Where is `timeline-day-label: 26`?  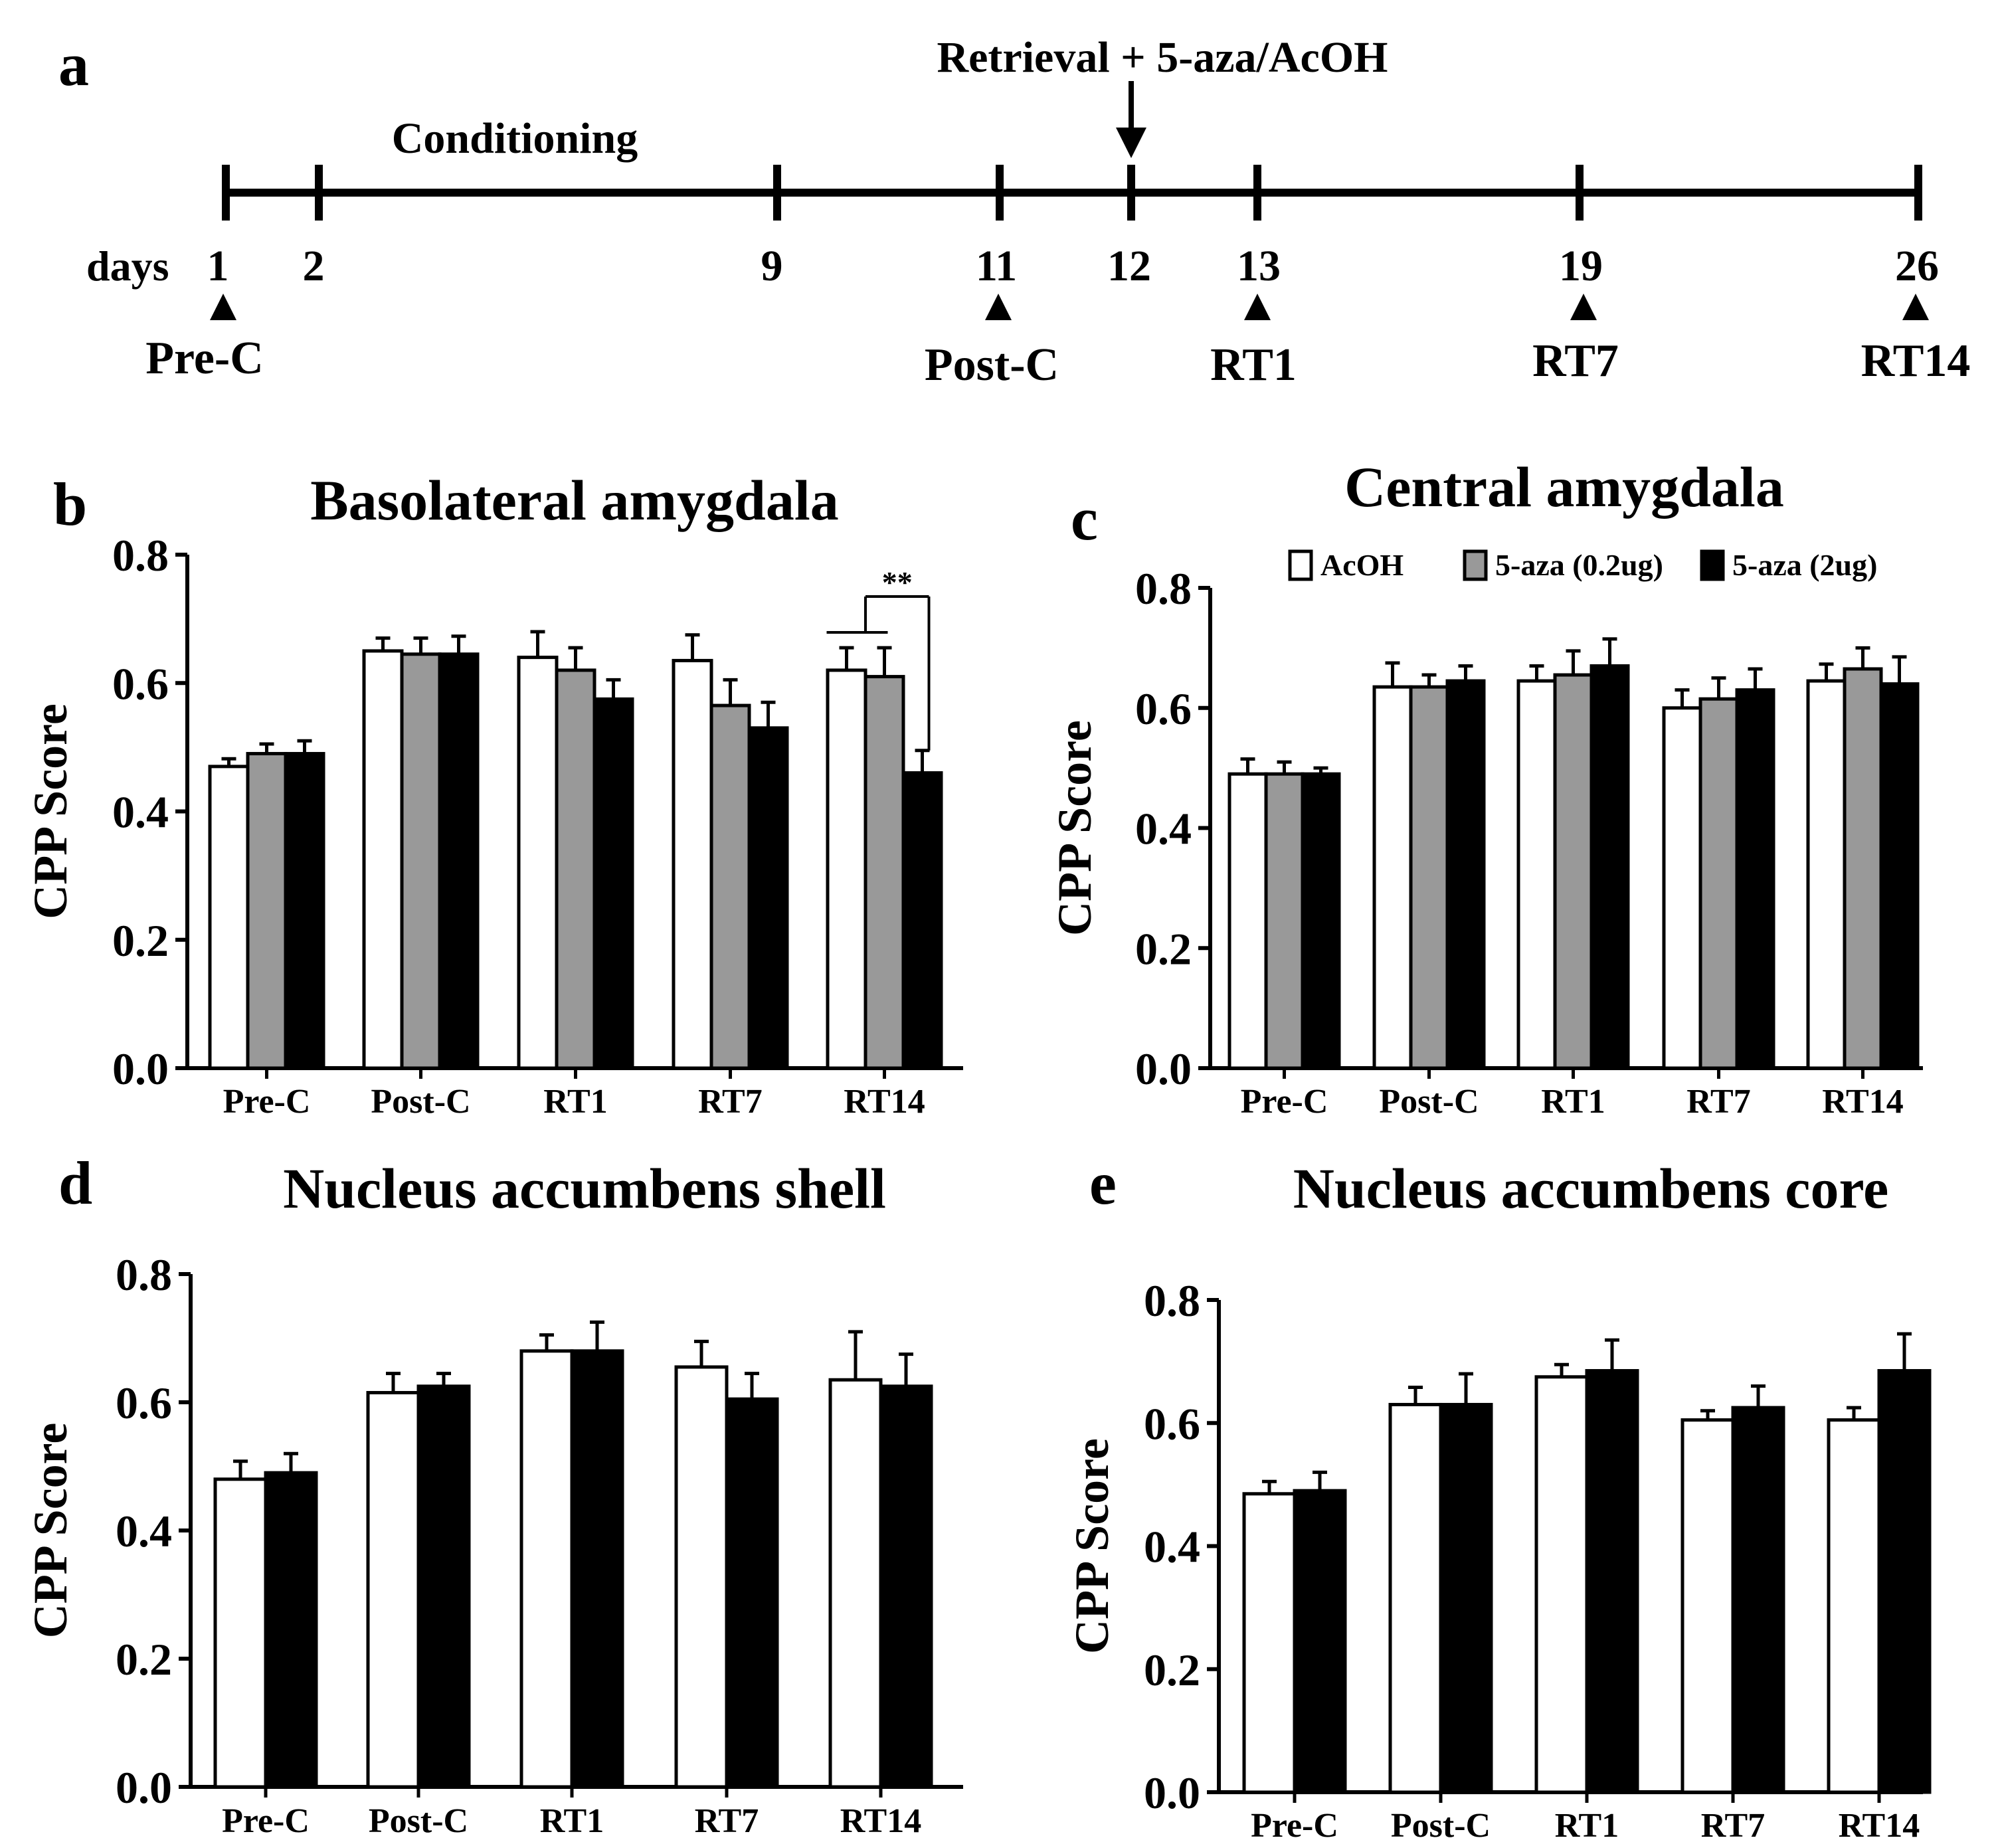
timeline-day-label: 26 is located at coordinates (1917, 266).